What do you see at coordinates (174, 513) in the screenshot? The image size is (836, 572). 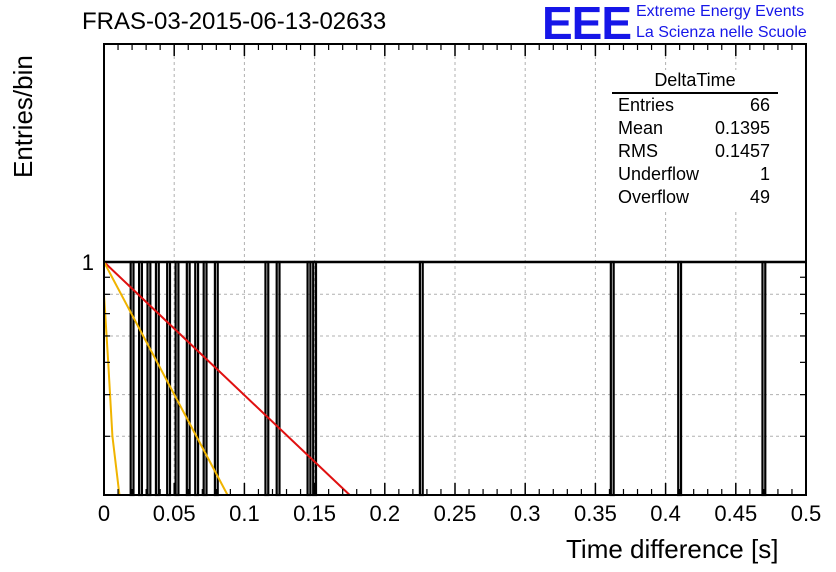 I see `x-tick-label: 0.05` at bounding box center [174, 513].